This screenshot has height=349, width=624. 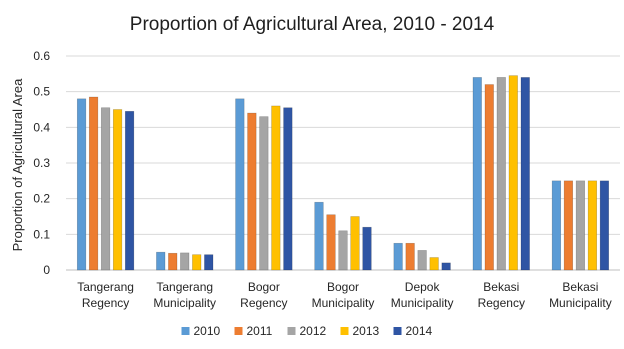 I want to click on y-tick-label: 0.1, so click(x=41, y=234).